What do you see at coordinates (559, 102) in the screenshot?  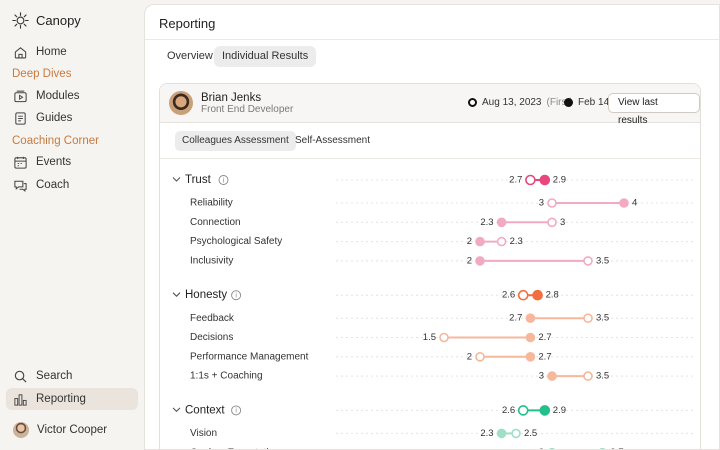 I see `first-tag: (First)` at bounding box center [559, 102].